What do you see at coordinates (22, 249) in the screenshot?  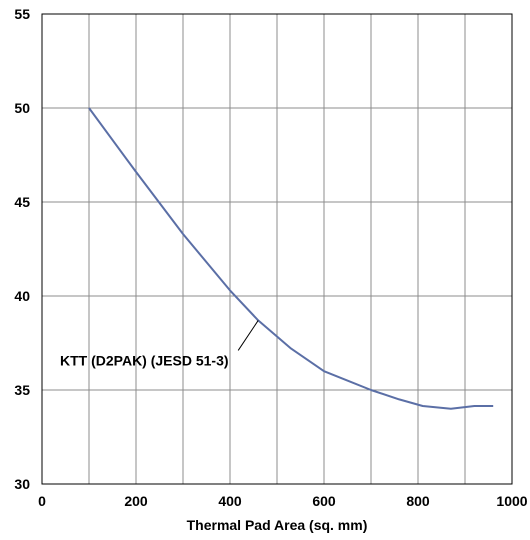 I see `y-axis-ticks: 30 35 40 45 50 55` at bounding box center [22, 249].